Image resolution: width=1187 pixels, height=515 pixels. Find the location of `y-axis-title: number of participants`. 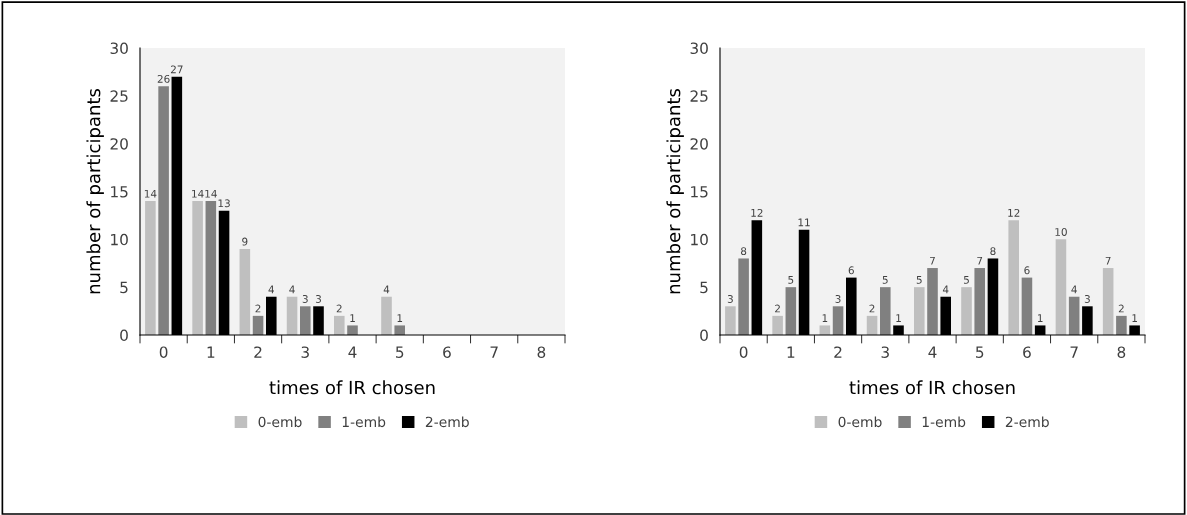

y-axis-title: number of participants is located at coordinates (95, 191).